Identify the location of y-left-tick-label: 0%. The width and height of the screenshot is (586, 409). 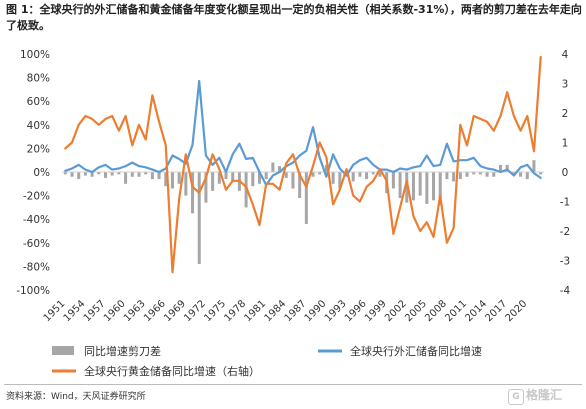
(41, 173).